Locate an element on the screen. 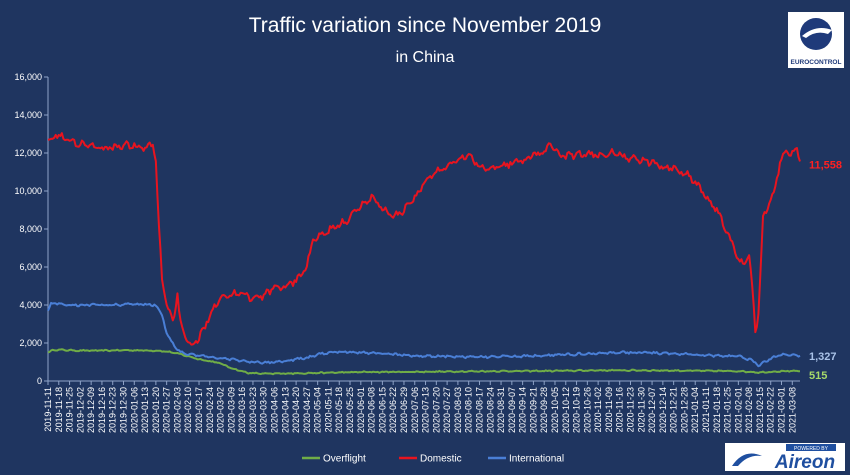  x-tick-label: 2020-04-13 is located at coordinates (285, 410).